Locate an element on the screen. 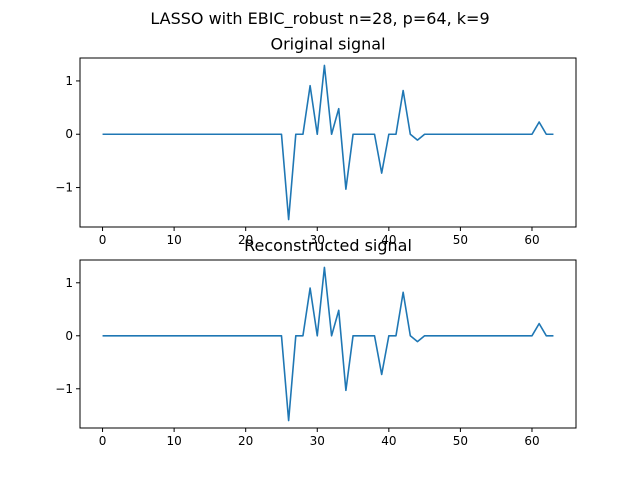  original-signal-xtick-label-5: 50 is located at coordinates (460, 240).